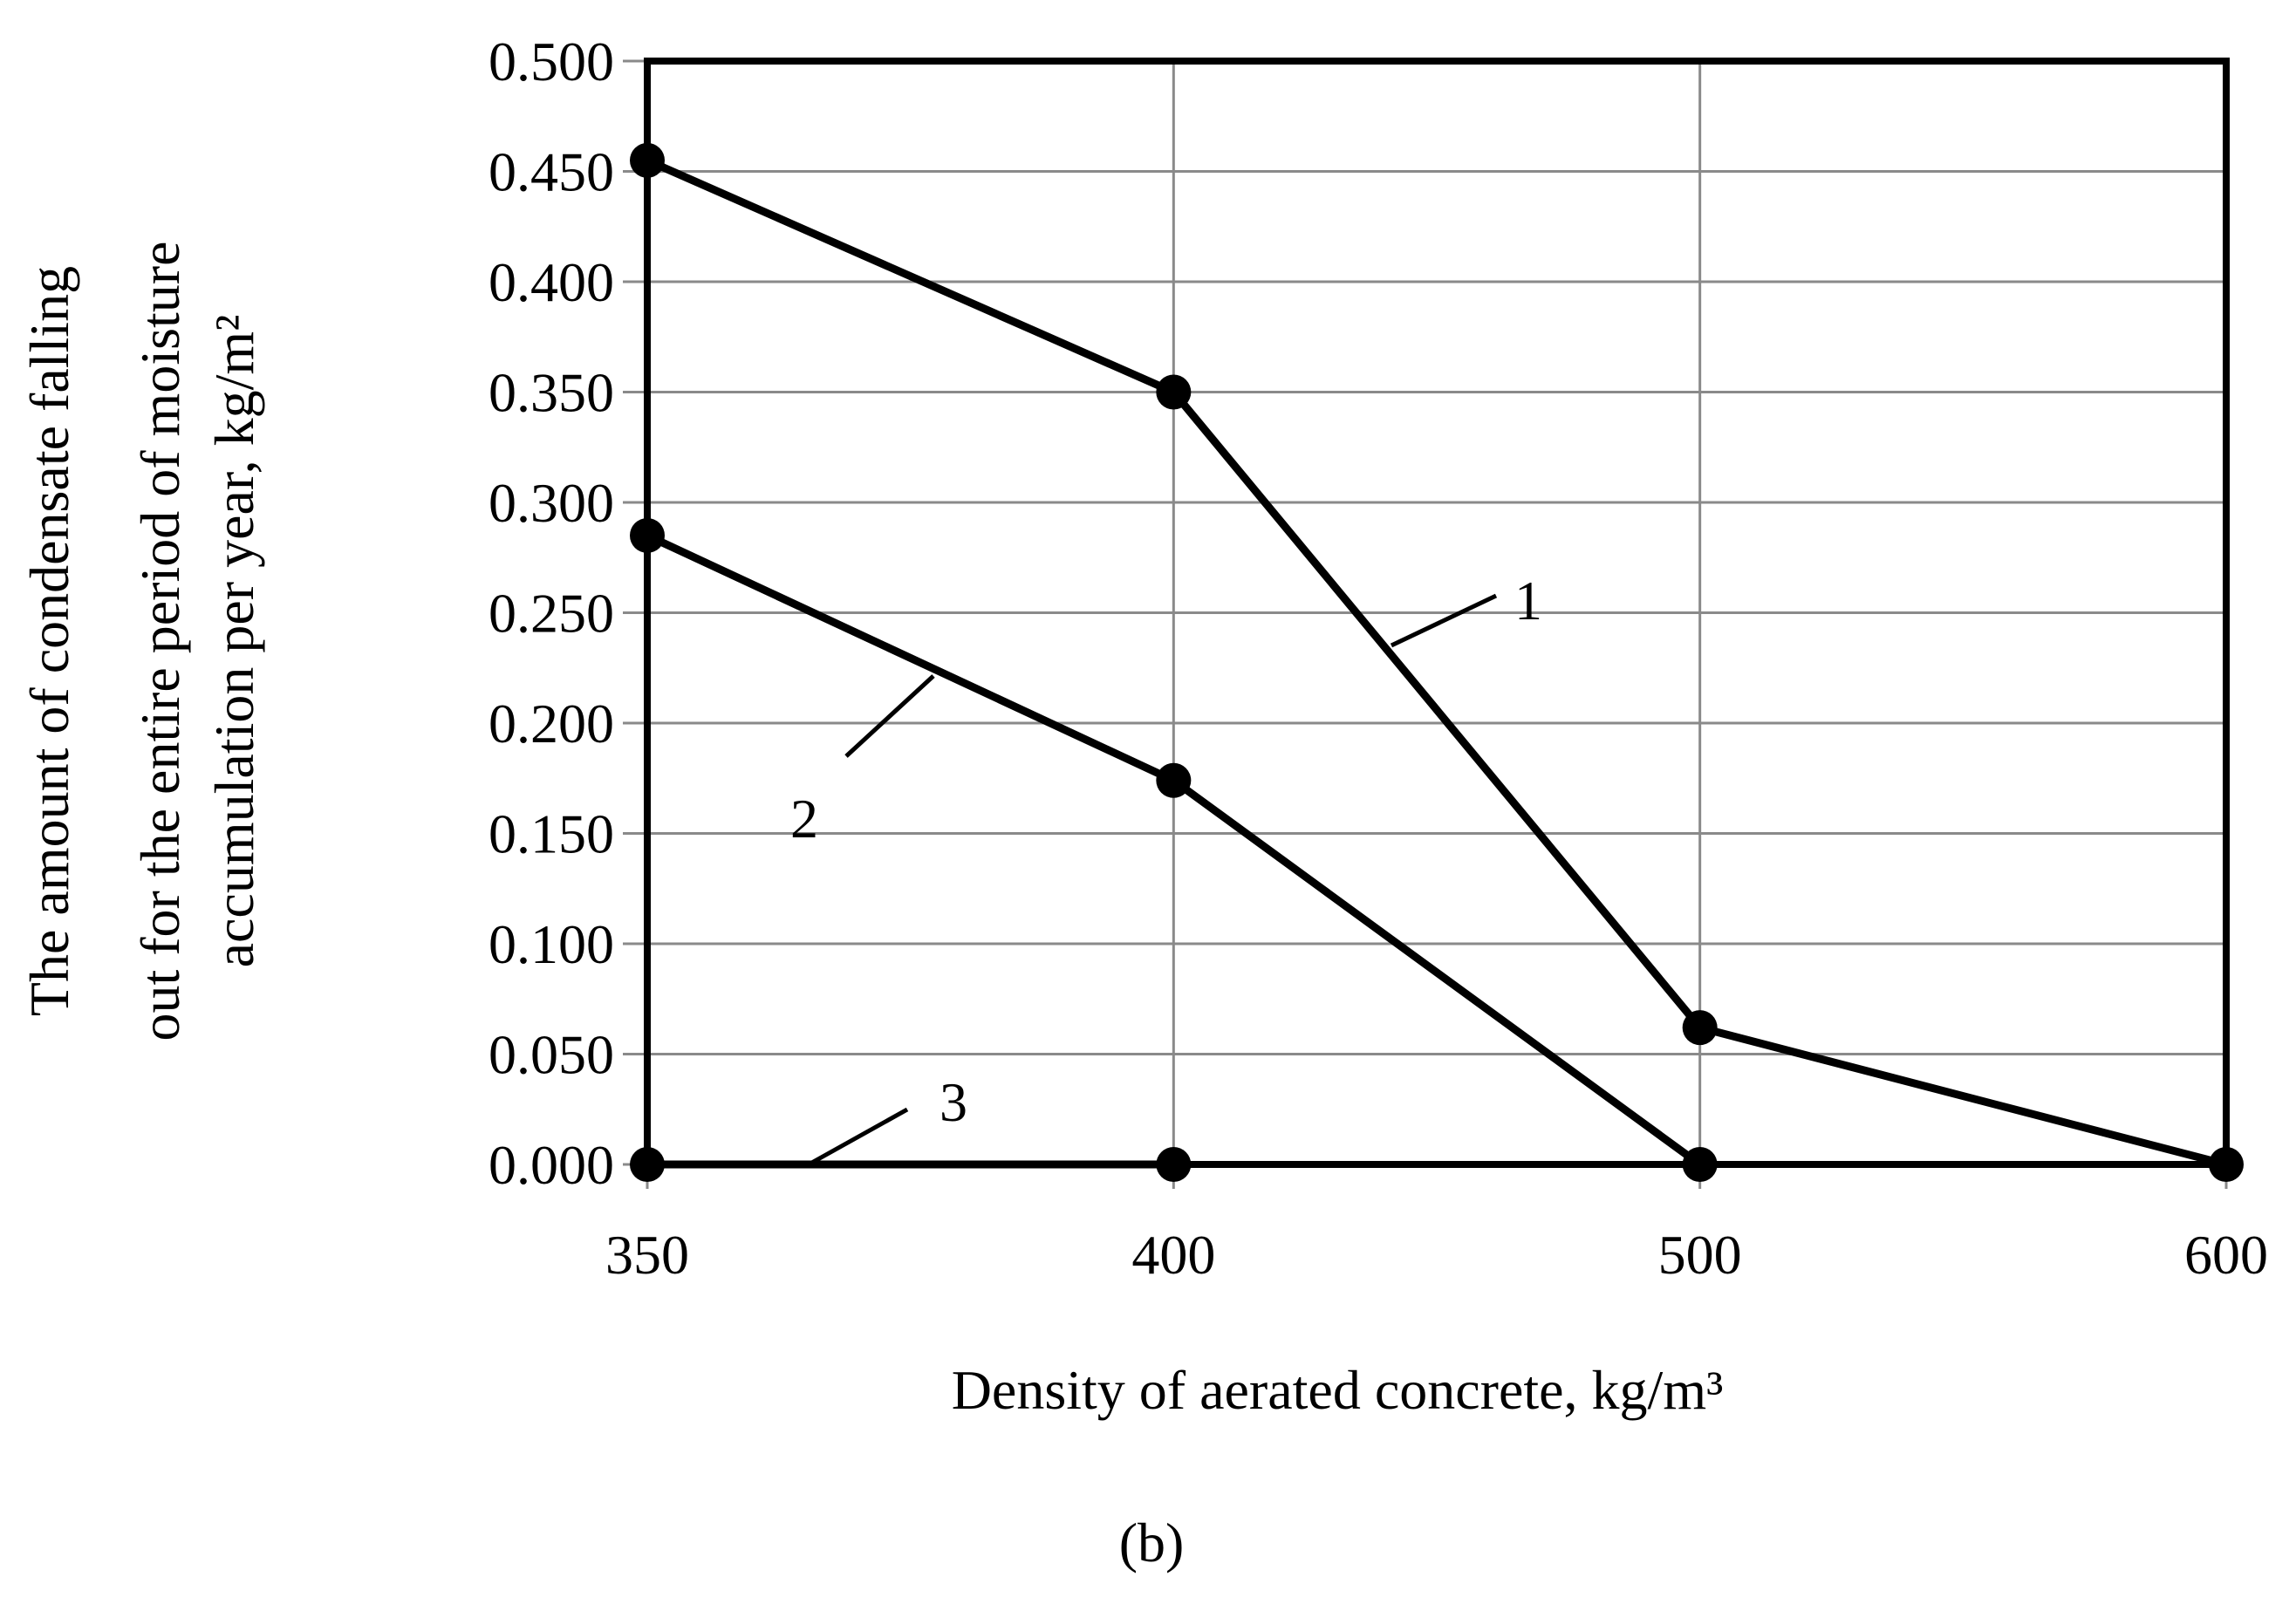 The height and width of the screenshot is (1618, 2296). I want to click on y-tick-label: 0.000, so click(551, 1165).